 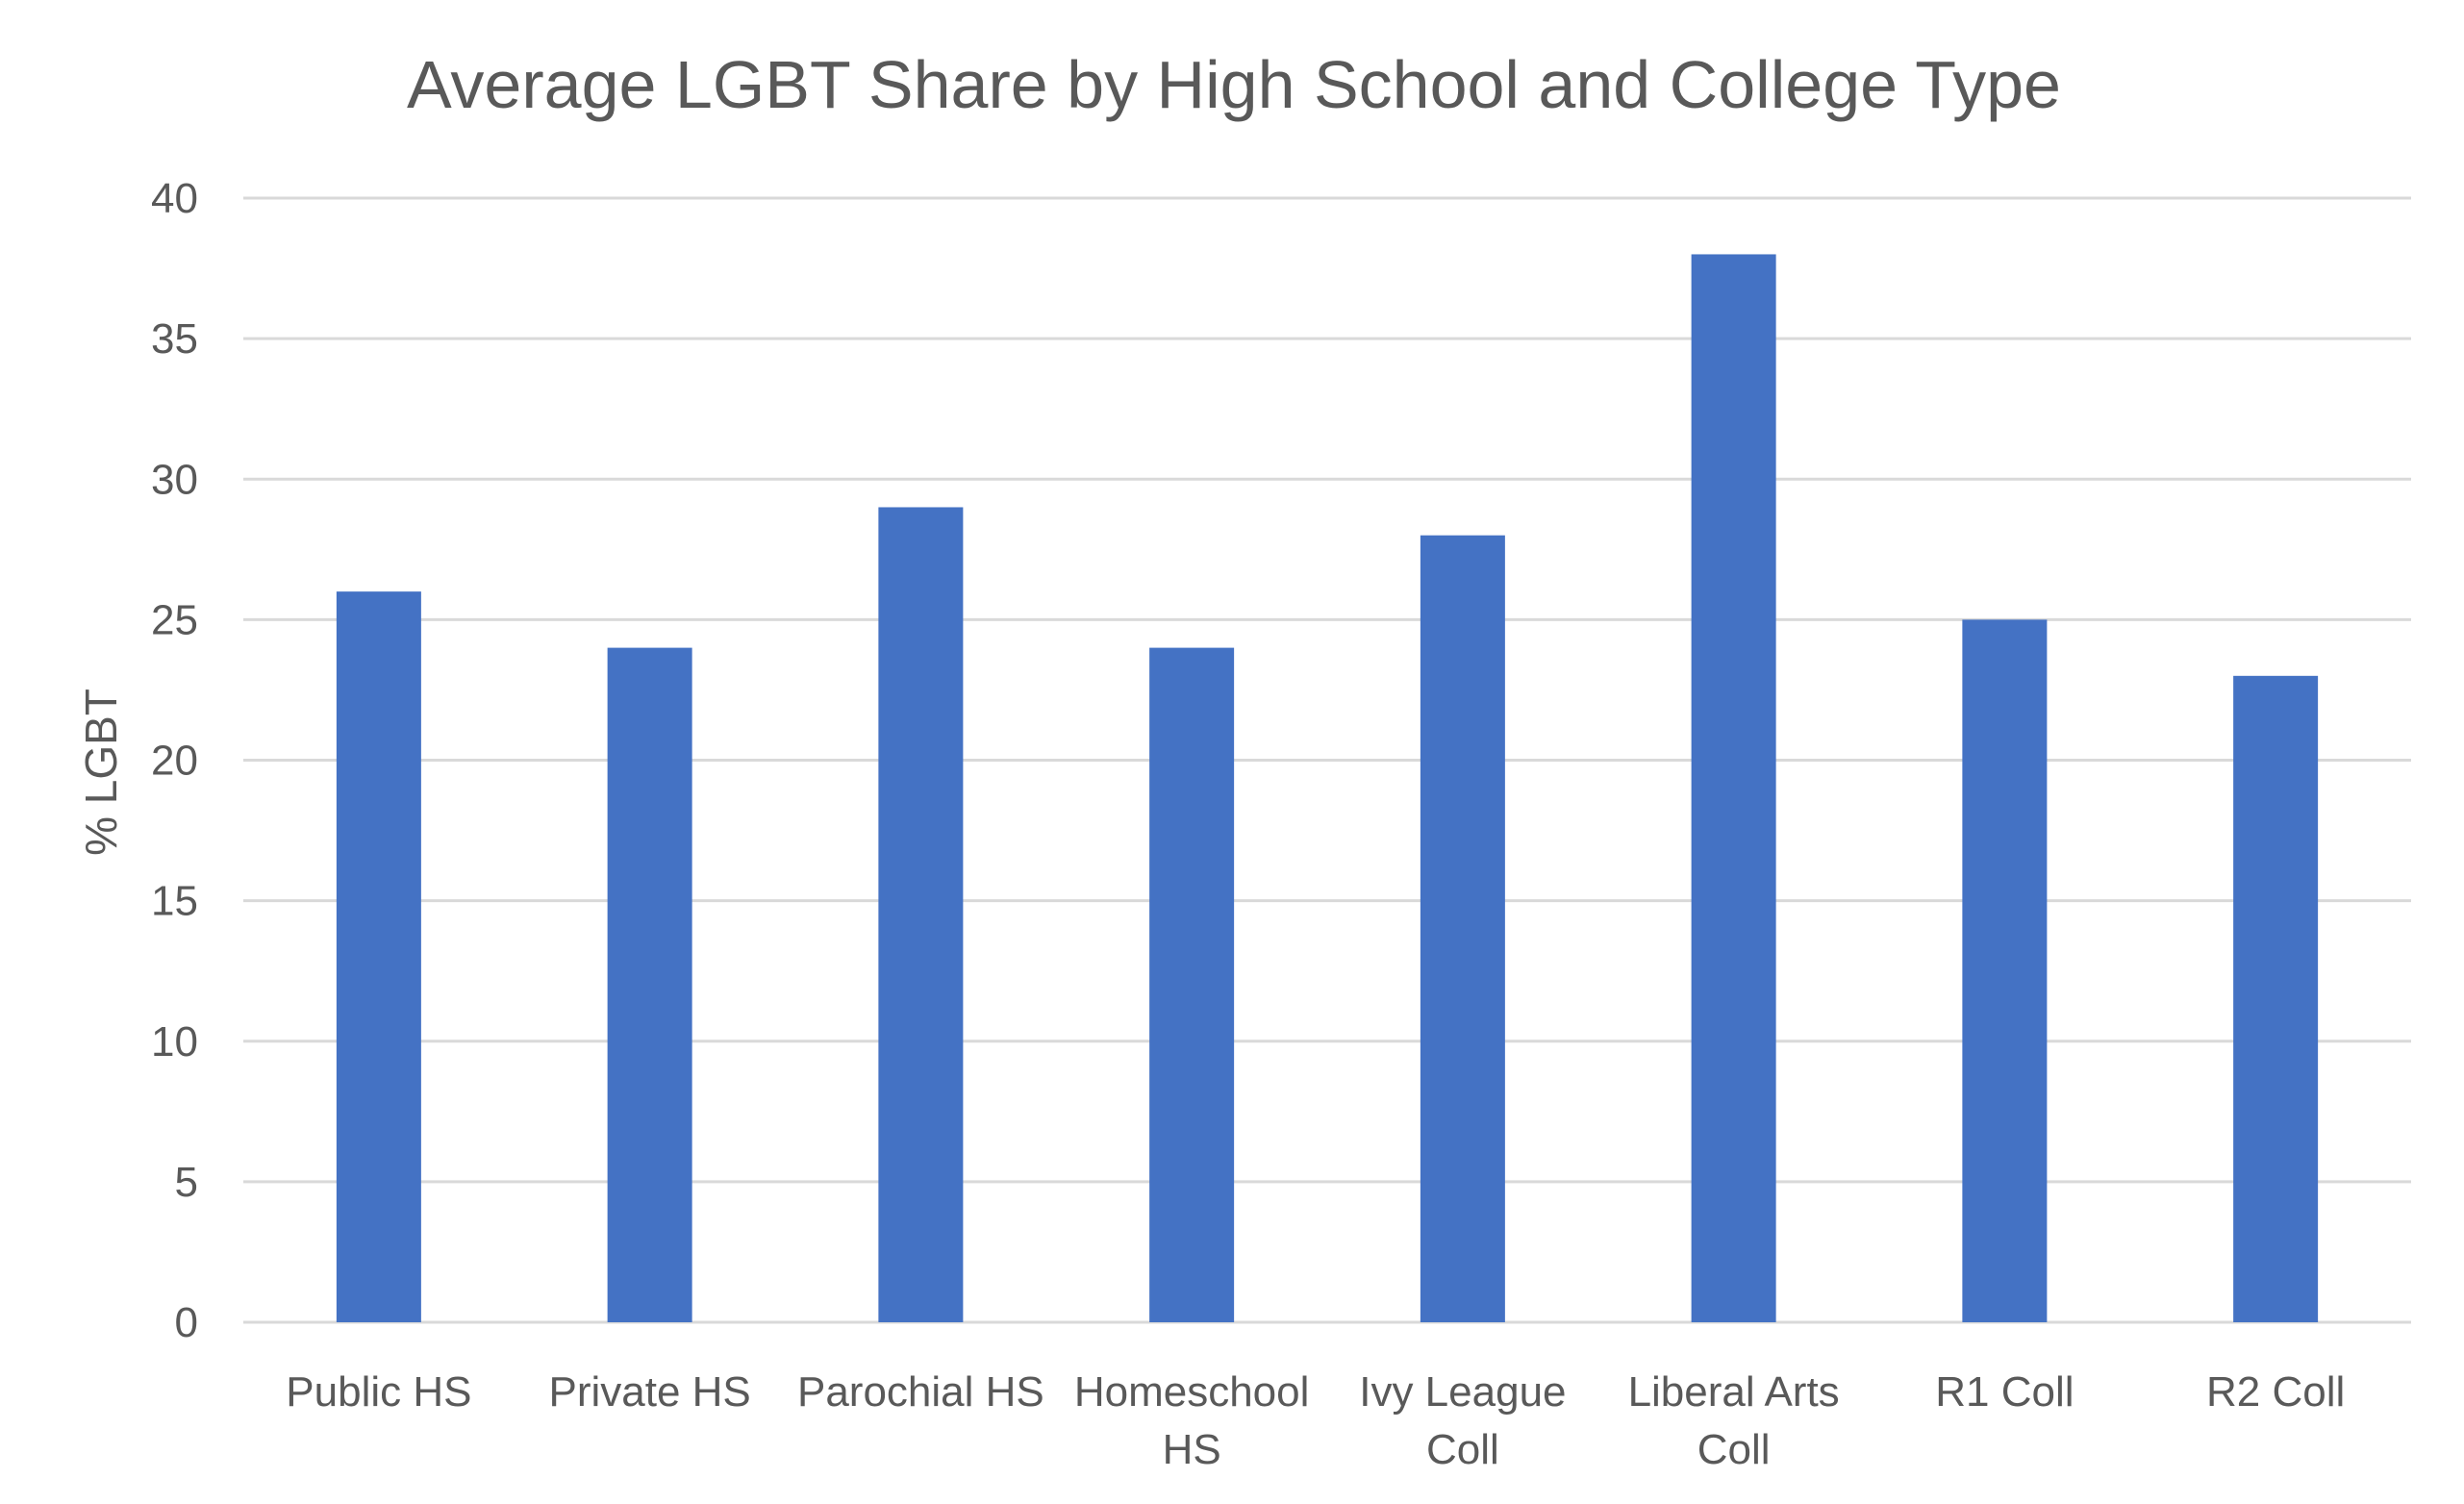 What do you see at coordinates (1192, 1421) in the screenshot?
I see `x-category-label: Homeschool HS` at bounding box center [1192, 1421].